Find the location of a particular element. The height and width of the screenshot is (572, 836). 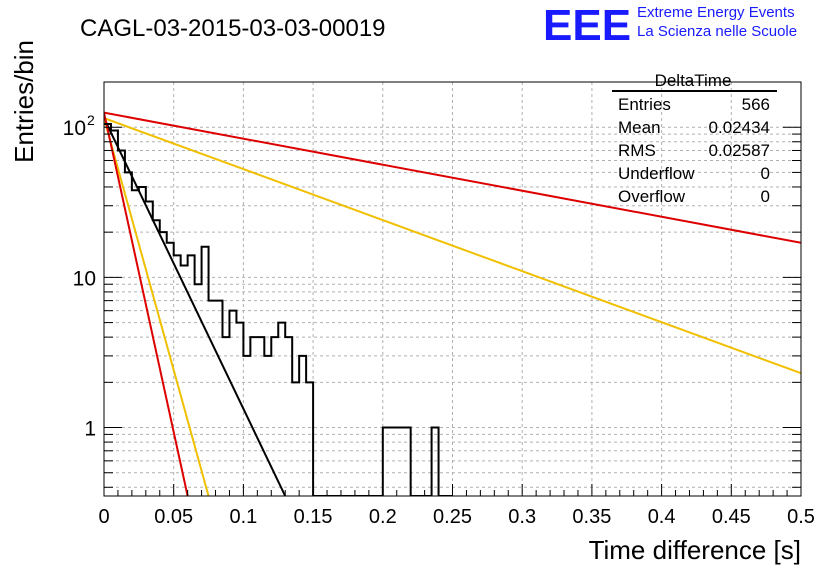

x-tick-label: 0.35 is located at coordinates (591, 517).